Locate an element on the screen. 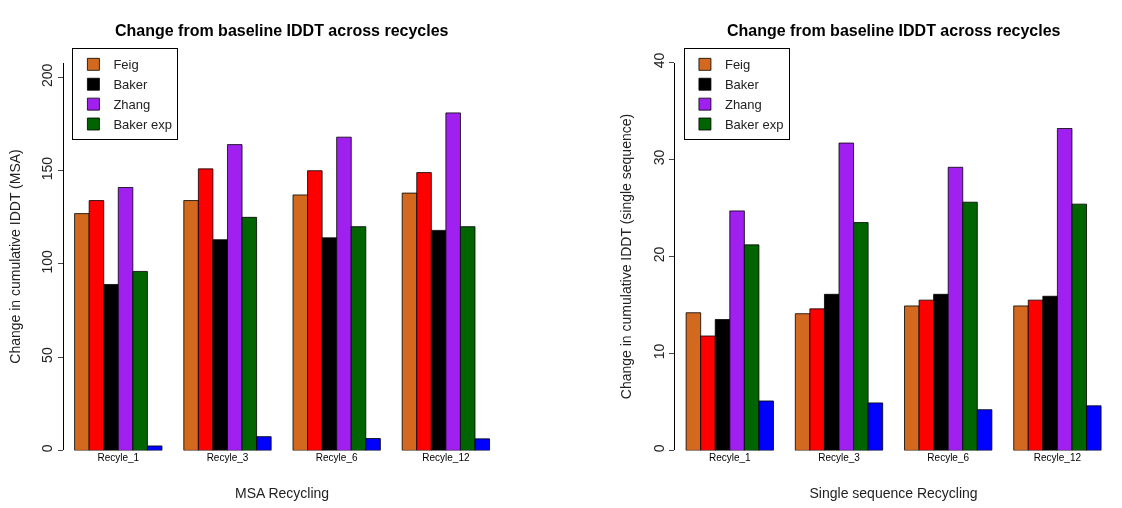  y-tick-label: 150 is located at coordinates (47, 168).